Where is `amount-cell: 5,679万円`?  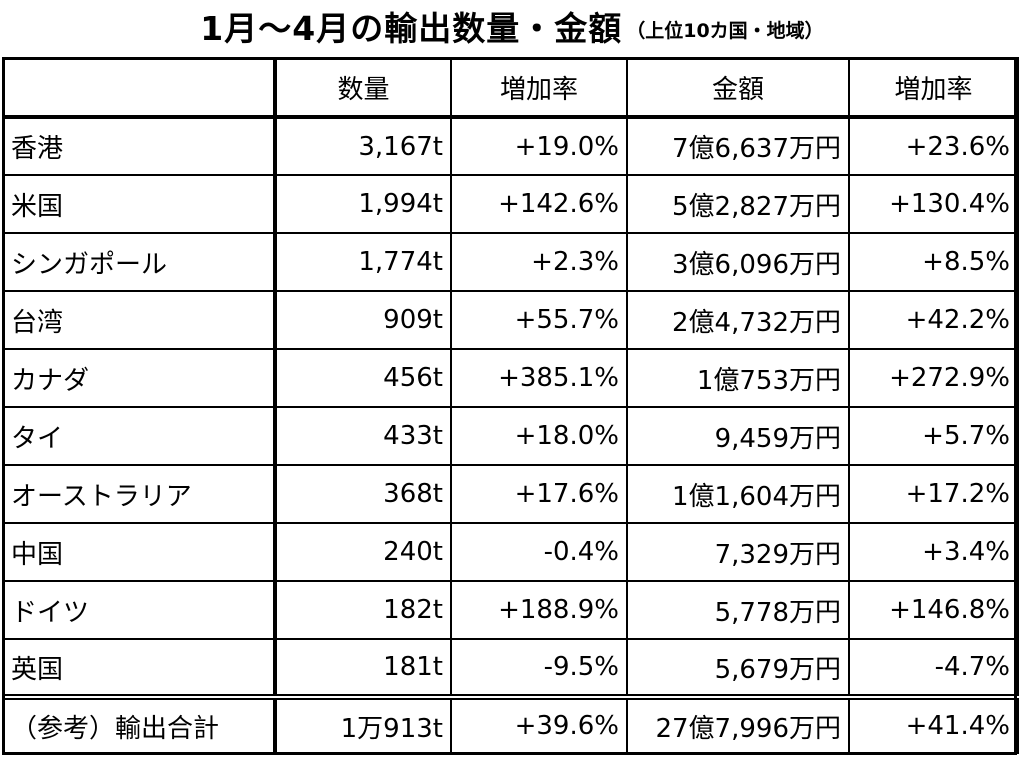
amount-cell: 5,679万円 is located at coordinates (738, 668).